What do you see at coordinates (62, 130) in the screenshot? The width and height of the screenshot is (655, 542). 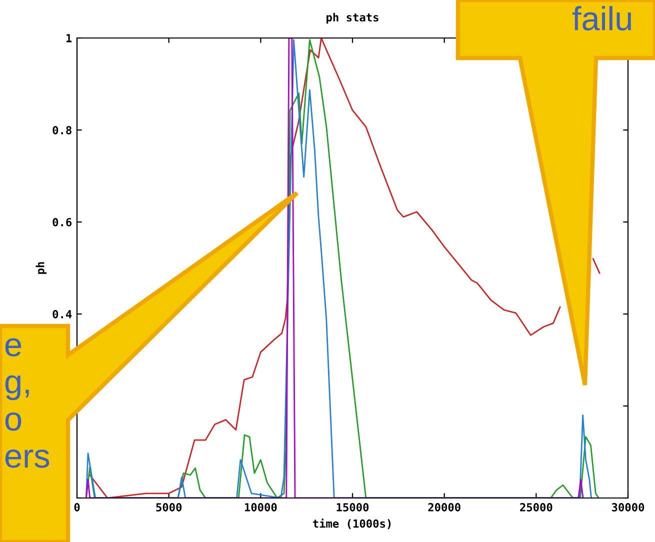 I see `y-tick-label: 0.8` at bounding box center [62, 130].